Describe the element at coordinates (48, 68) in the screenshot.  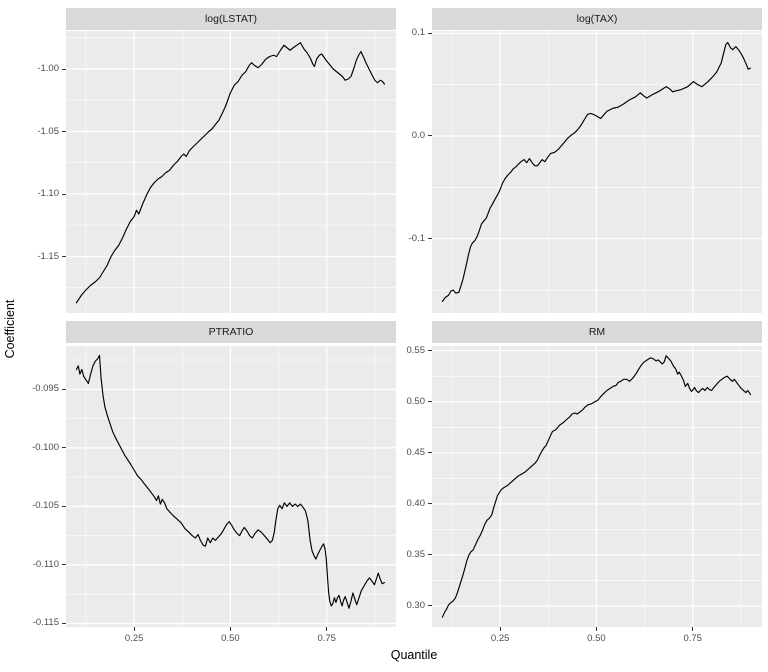
I see `axis-tick-label: -1.00` at that location.